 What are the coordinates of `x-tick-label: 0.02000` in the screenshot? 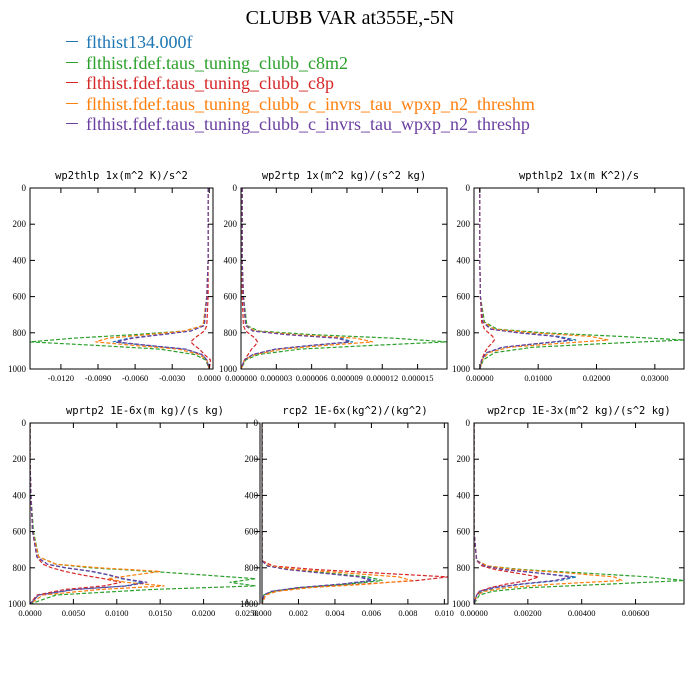 It's located at (597, 378).